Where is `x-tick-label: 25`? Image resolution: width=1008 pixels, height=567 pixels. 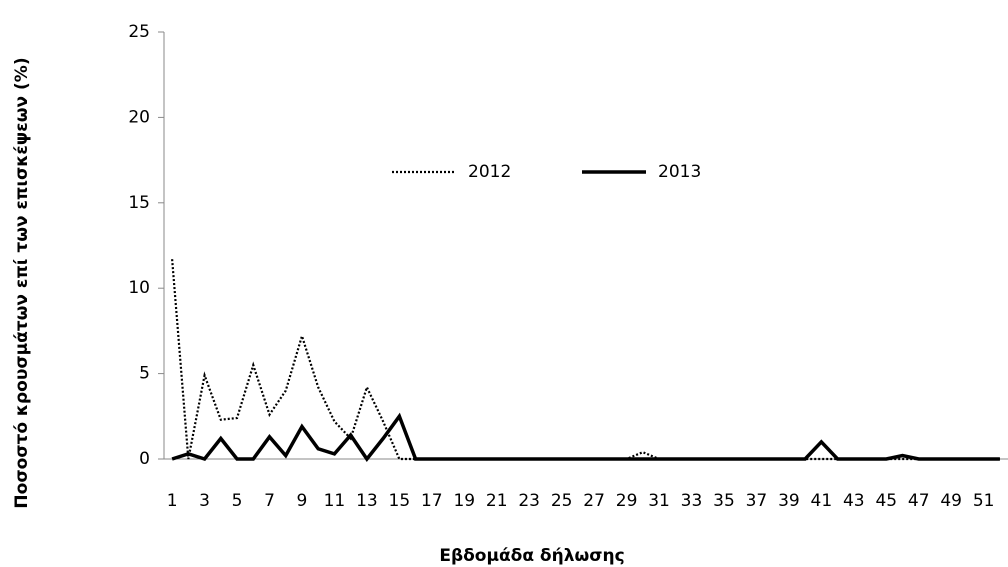 x-tick-label: 25 is located at coordinates (562, 501).